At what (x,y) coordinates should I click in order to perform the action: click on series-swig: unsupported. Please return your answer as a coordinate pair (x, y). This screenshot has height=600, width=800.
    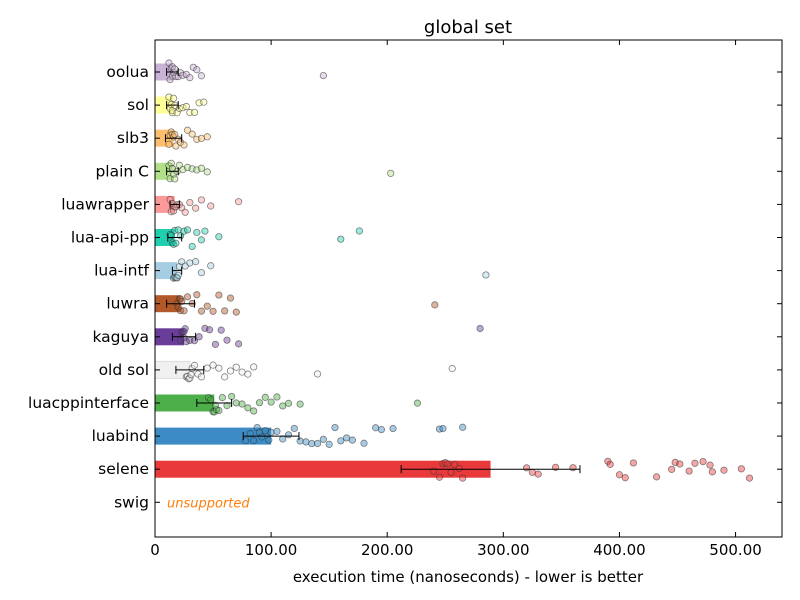
    Looking at the image, I should click on (208, 503).